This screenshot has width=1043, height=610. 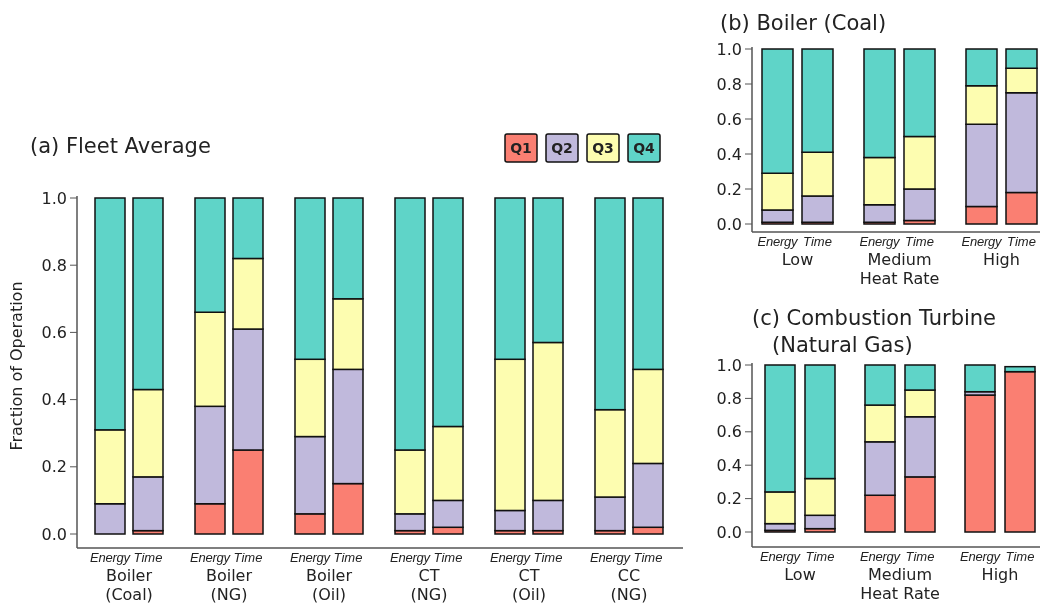 I want to click on text: Q1, so click(x=521, y=147).